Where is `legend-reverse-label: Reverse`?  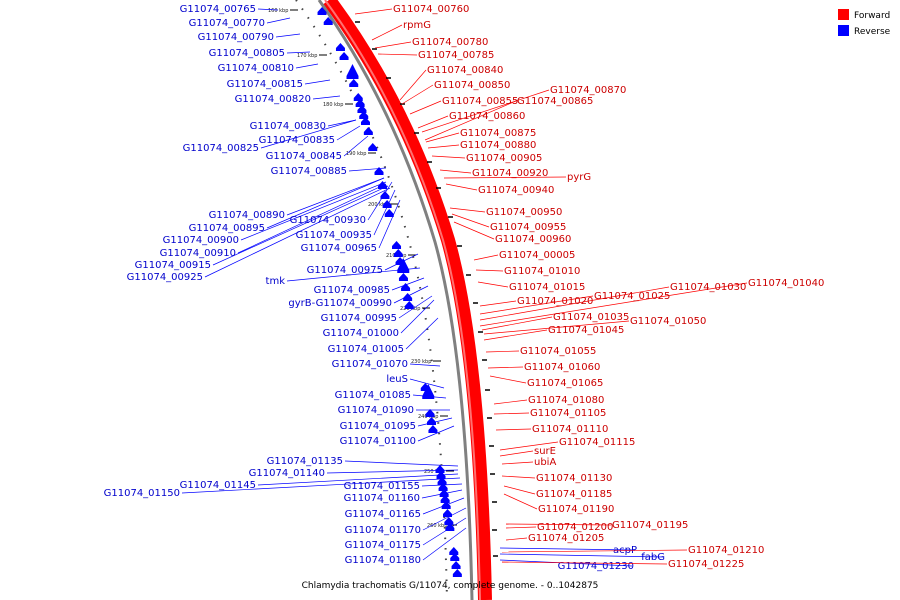
legend-reverse-label: Reverse is located at coordinates (872, 32).